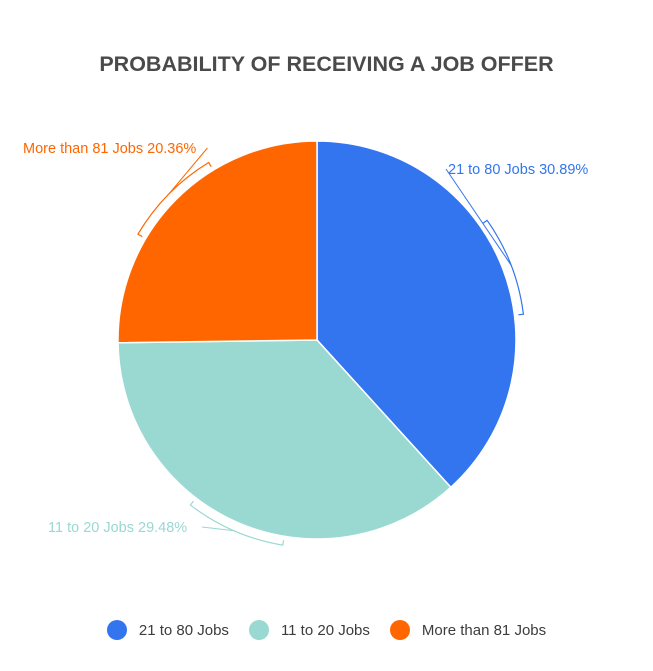  I want to click on legend-label-21-to-80: 21 to 80 Jobs, so click(183, 630).